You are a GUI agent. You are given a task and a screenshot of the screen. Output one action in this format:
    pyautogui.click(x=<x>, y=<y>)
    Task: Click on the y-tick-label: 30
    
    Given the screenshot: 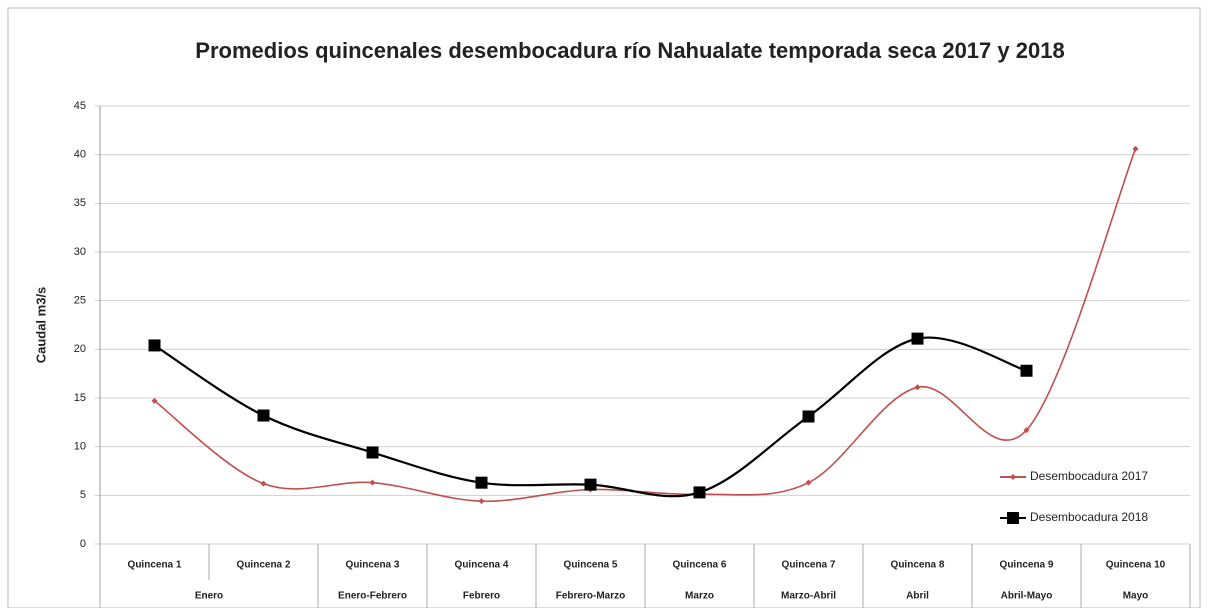 What is the action you would take?
    pyautogui.click(x=80, y=252)
    